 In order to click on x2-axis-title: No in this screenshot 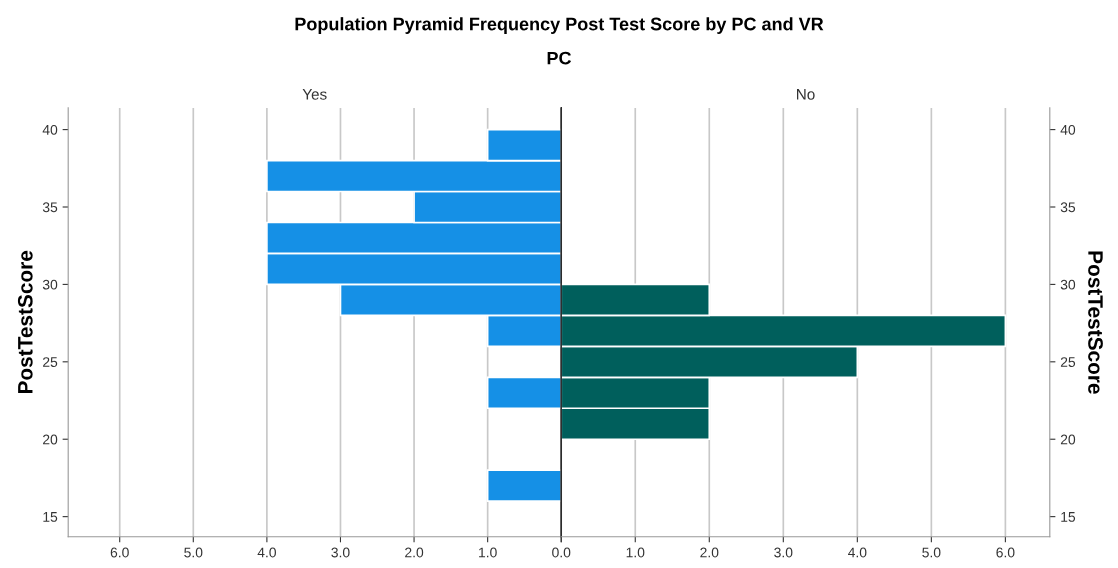, I will do `click(806, 94)`.